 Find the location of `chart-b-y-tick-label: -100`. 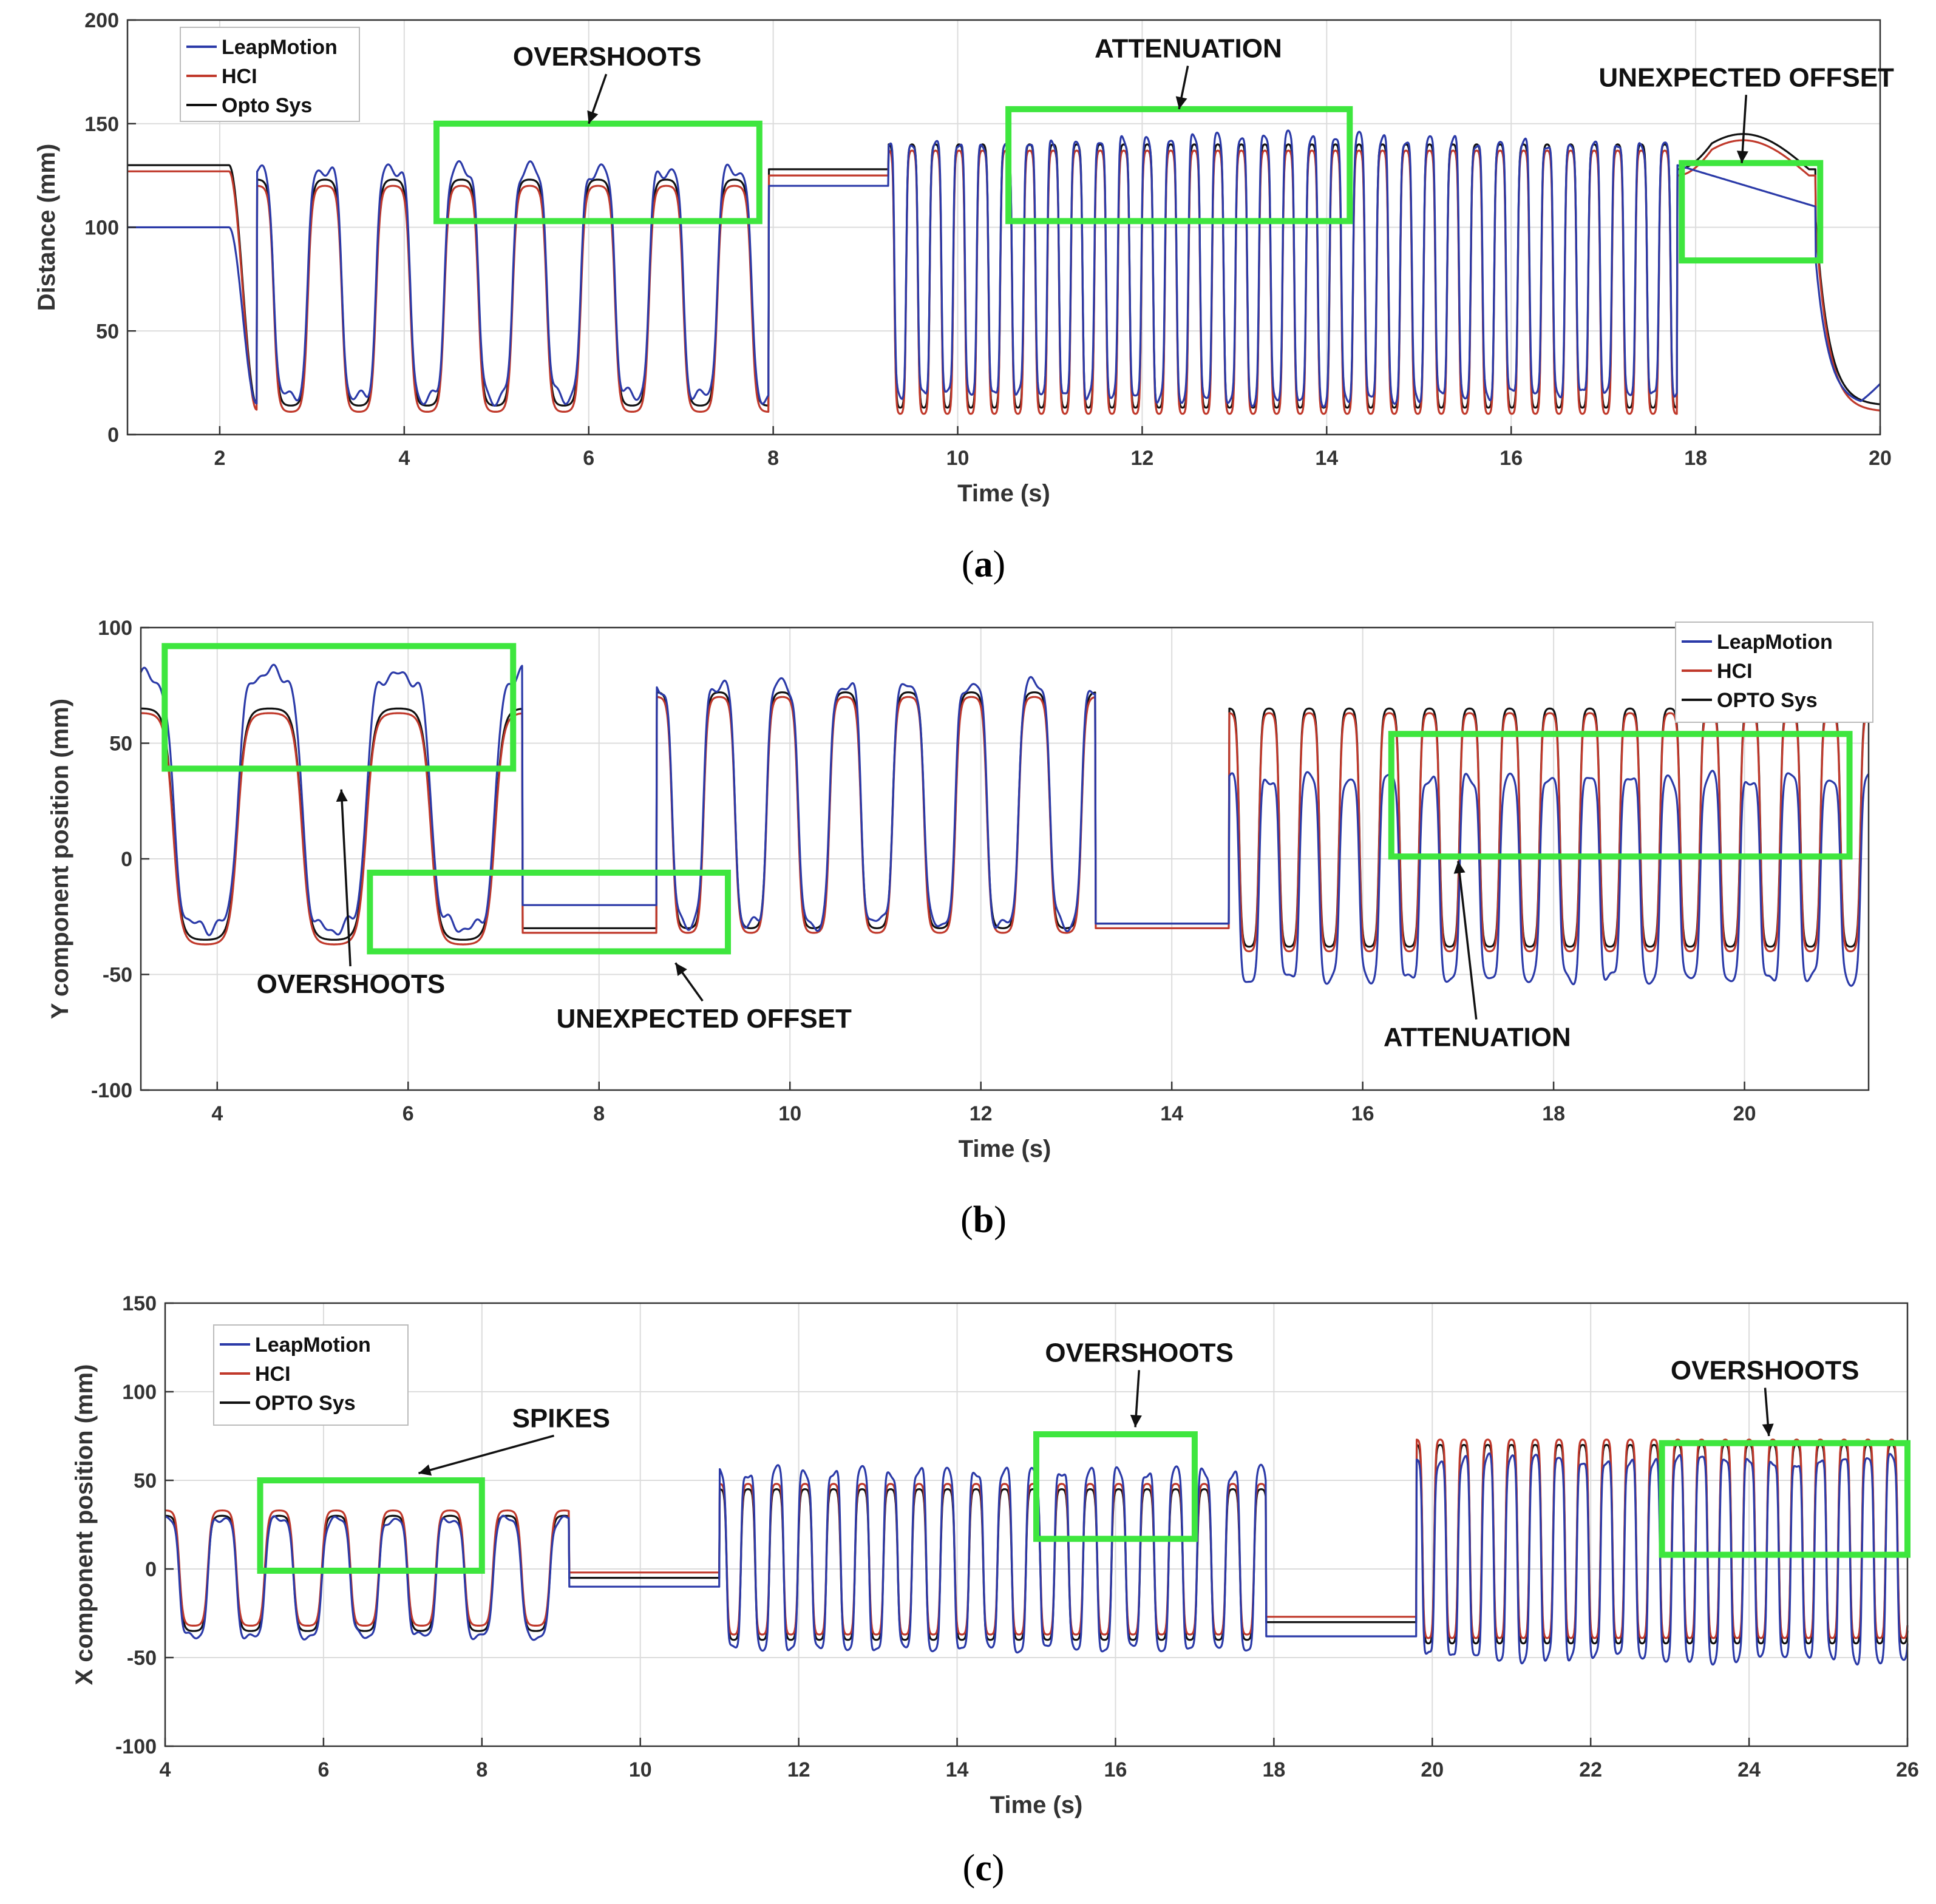

chart-b-y-tick-label: -100 is located at coordinates (112, 1090).